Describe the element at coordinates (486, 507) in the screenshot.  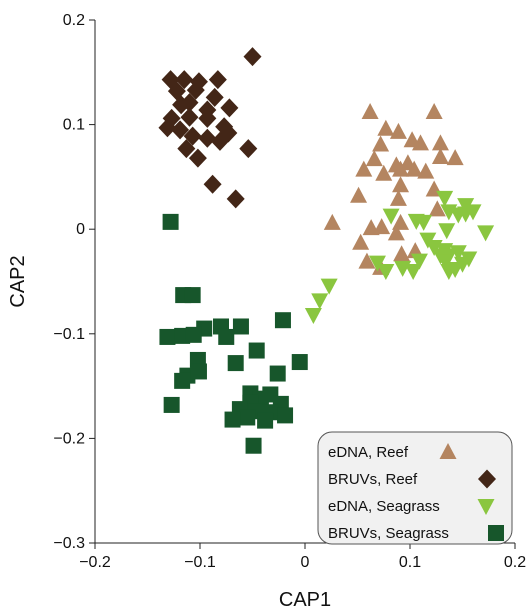
I see `legend-marker-edna-seagrass` at that location.